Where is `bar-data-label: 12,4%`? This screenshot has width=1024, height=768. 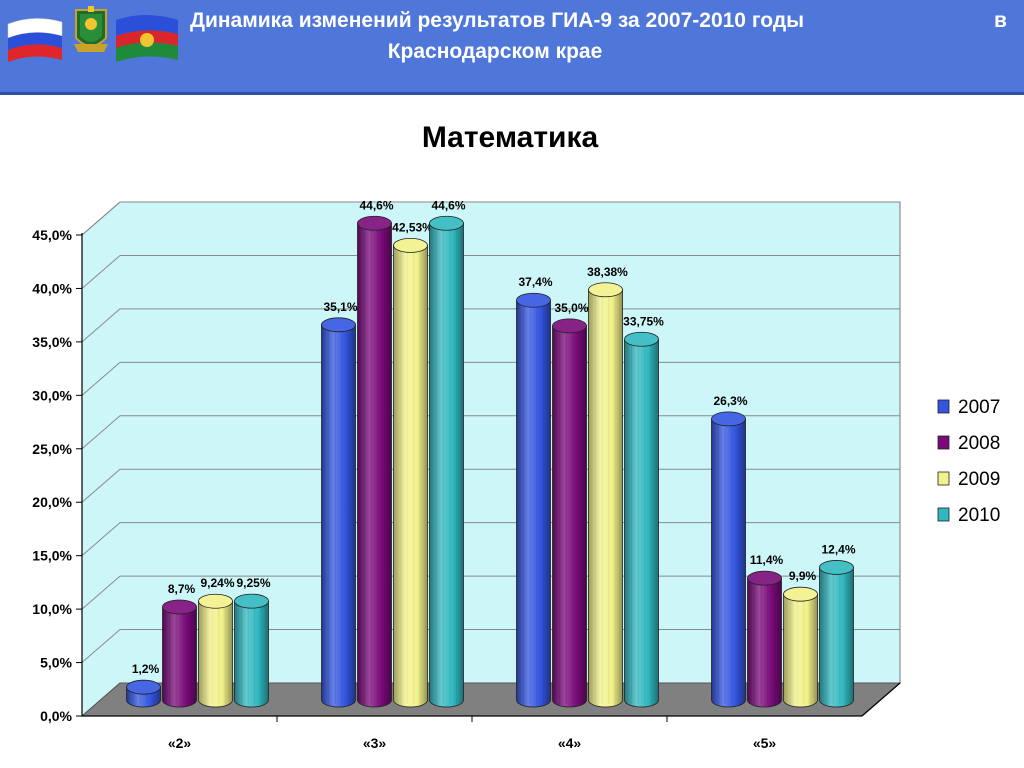
bar-data-label: 12,4% is located at coordinates (838, 549).